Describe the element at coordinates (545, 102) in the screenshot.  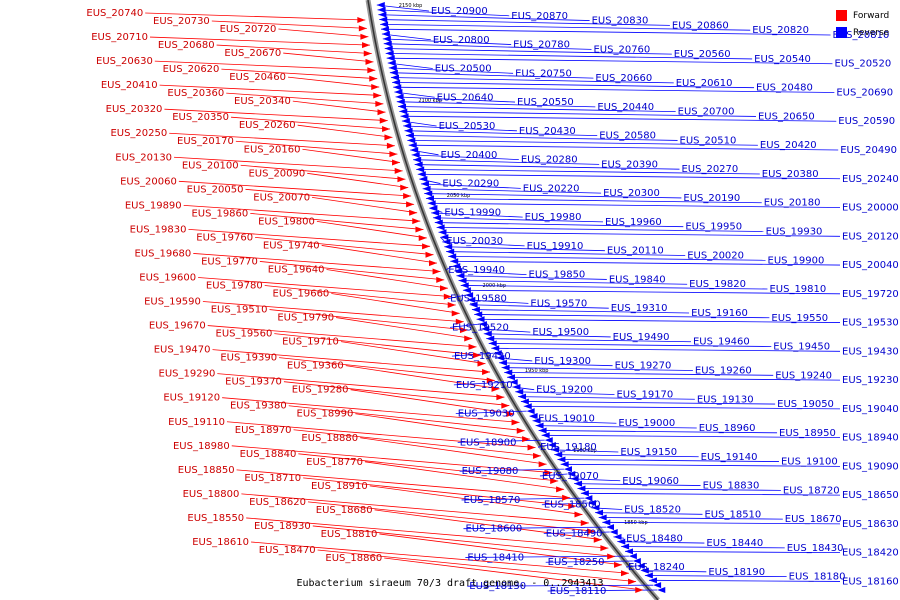
I see `reverse-gene-label: EUS_20550` at that location.